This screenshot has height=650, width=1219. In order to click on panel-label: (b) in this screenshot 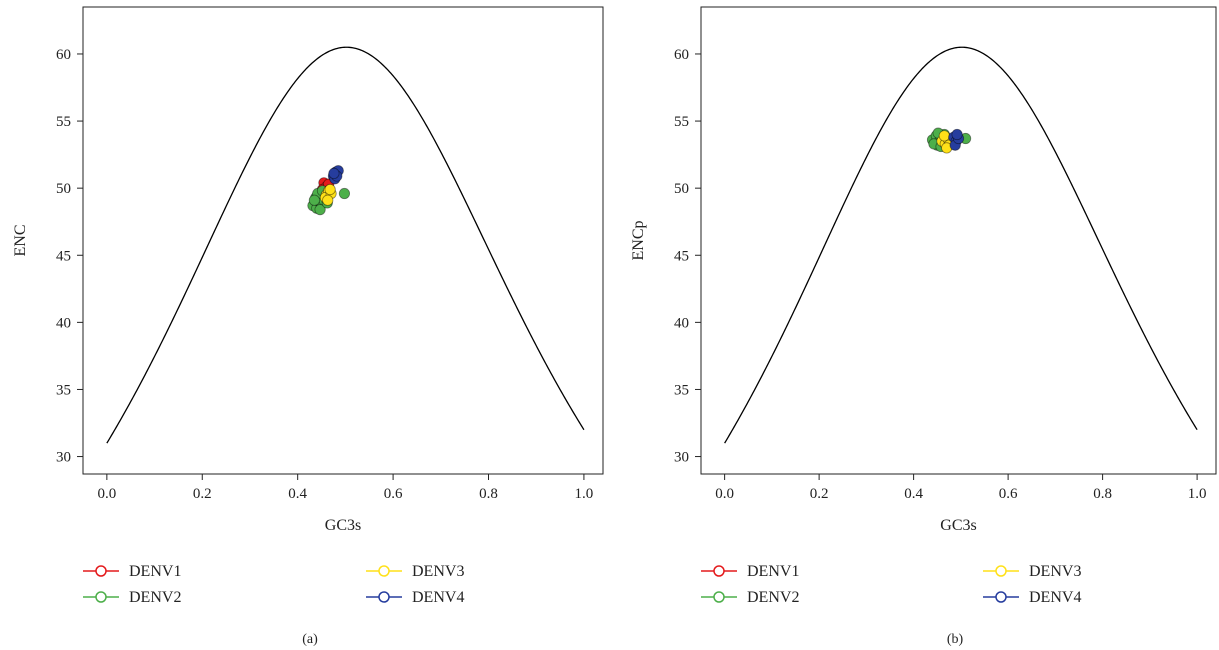, I will do `click(955, 639)`.